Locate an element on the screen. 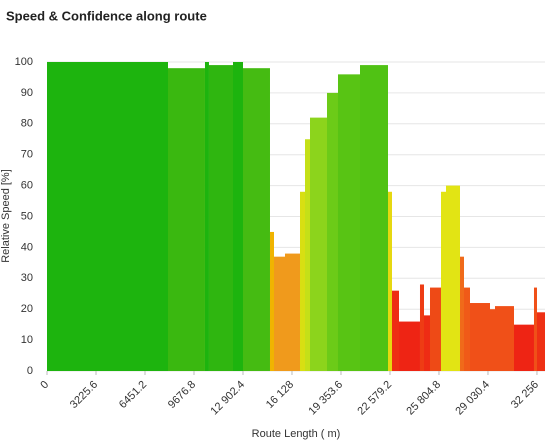 The width and height of the screenshot is (556, 447). x-tick-label: 3225.6 is located at coordinates (84, 395).